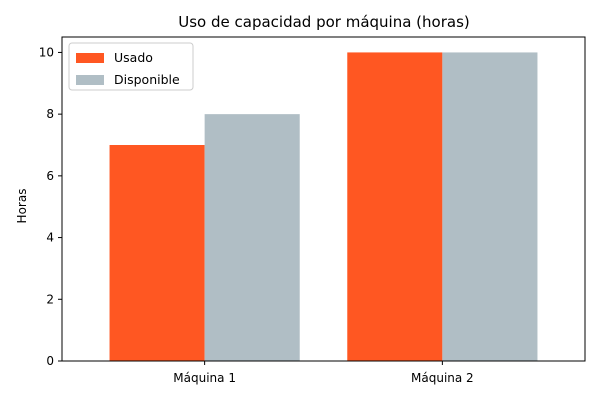  I want to click on legend: Usado Disponible, so click(131, 66).